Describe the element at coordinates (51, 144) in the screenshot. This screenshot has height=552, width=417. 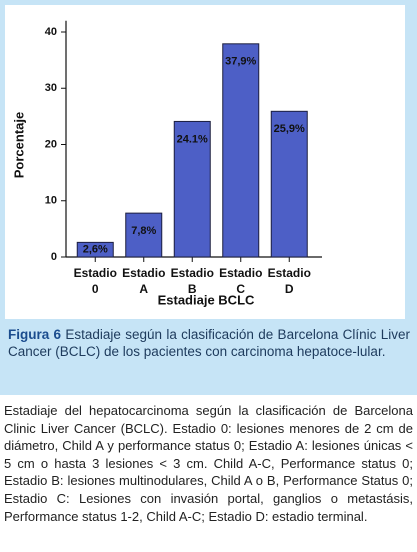
I see `y-tick-label: 20` at that location.